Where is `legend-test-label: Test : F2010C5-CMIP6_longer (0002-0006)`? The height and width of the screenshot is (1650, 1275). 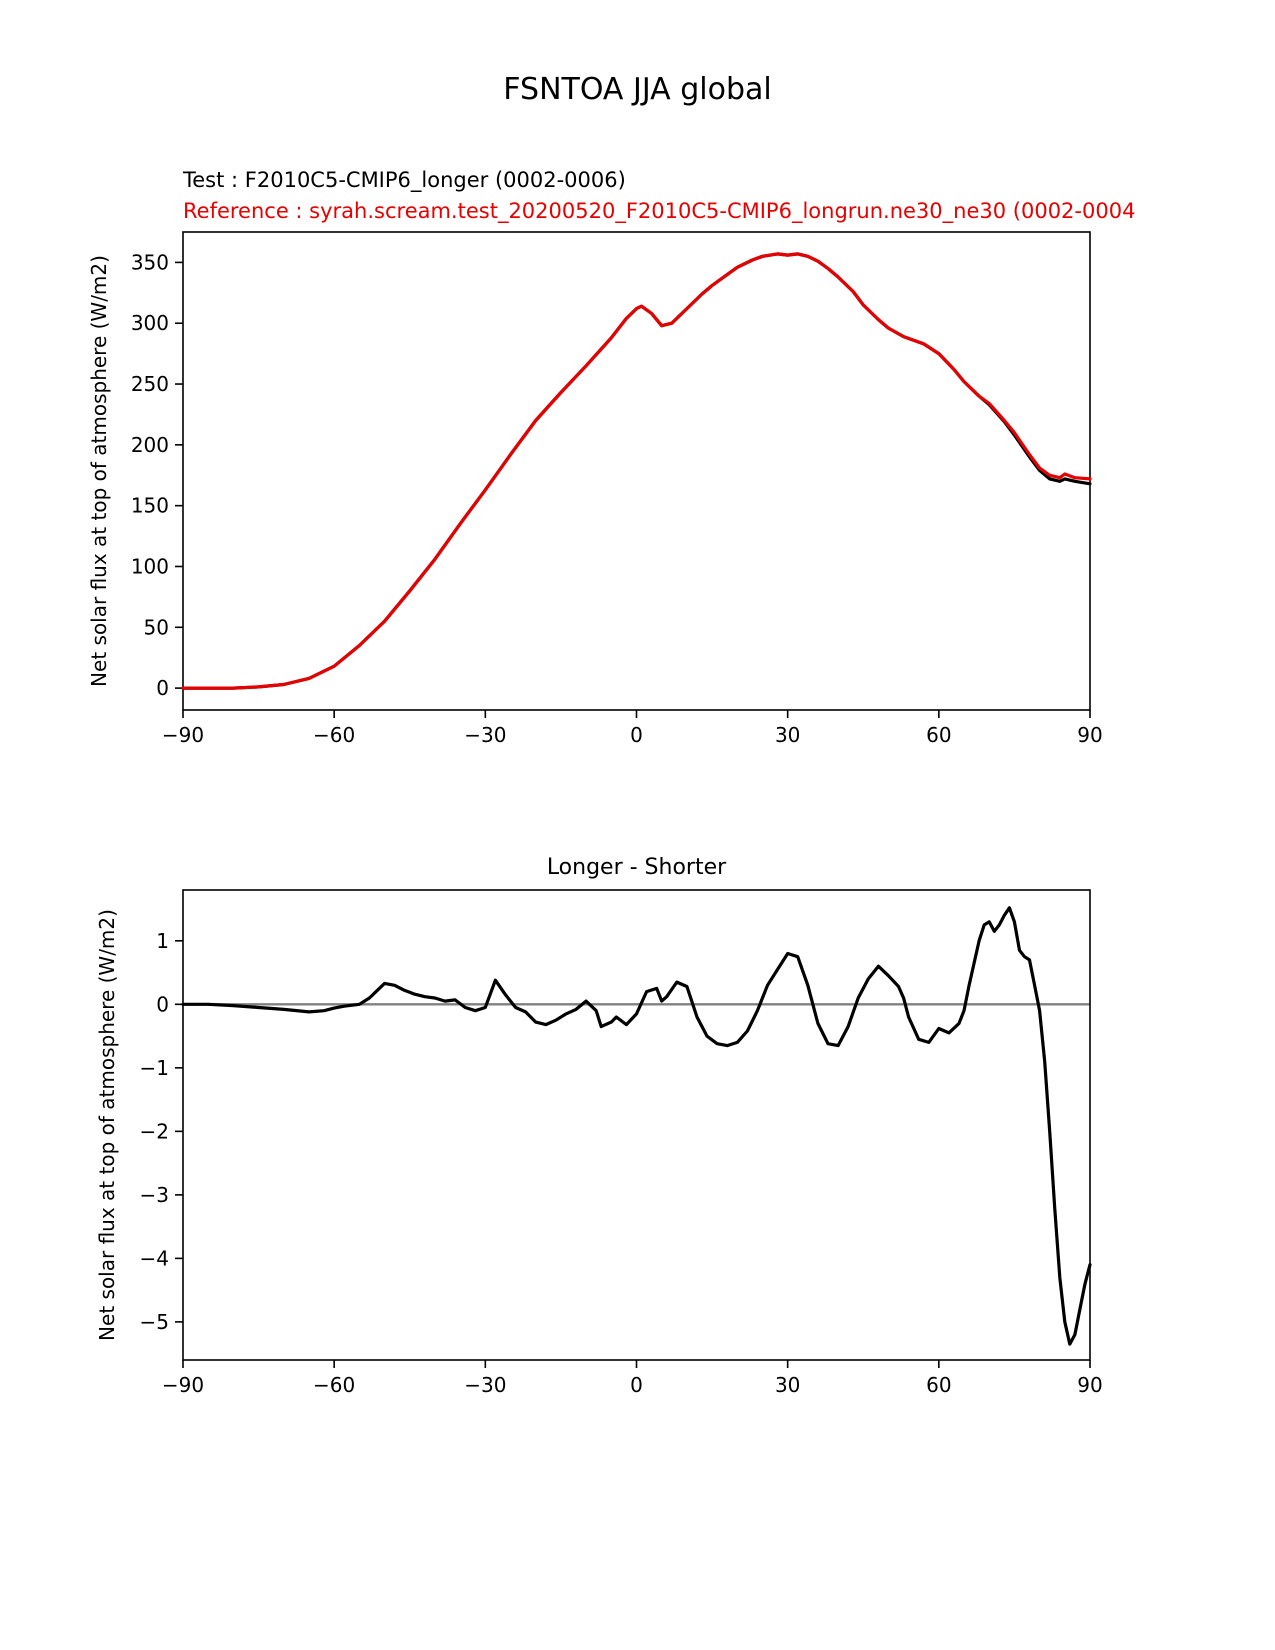 legend-test-label: Test : F2010C5-CMIP6_longer (0002-0006) is located at coordinates (404, 180).